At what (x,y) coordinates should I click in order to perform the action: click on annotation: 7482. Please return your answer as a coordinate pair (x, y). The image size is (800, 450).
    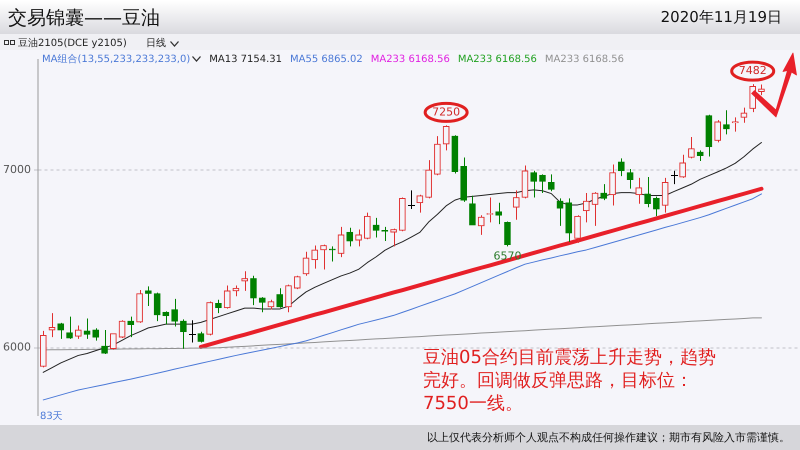
    Looking at the image, I should click on (752, 71).